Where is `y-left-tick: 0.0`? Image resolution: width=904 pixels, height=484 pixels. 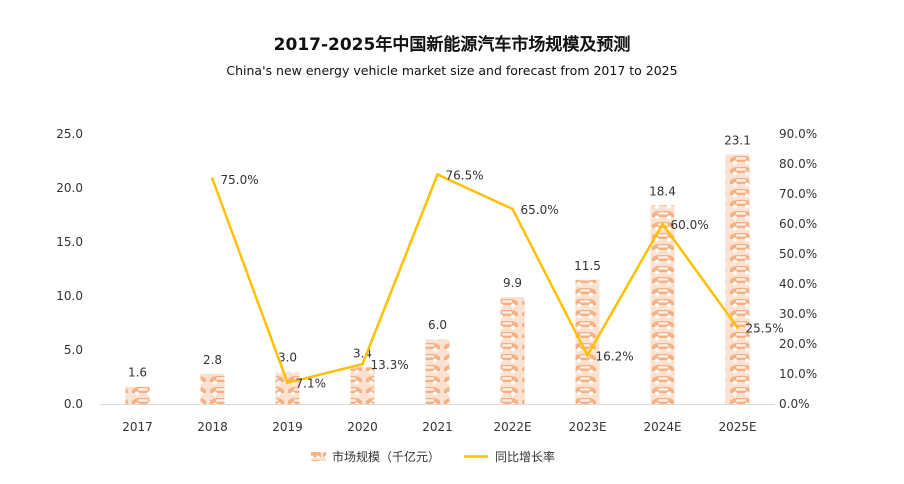 y-left-tick: 0.0 is located at coordinates (73, 404).